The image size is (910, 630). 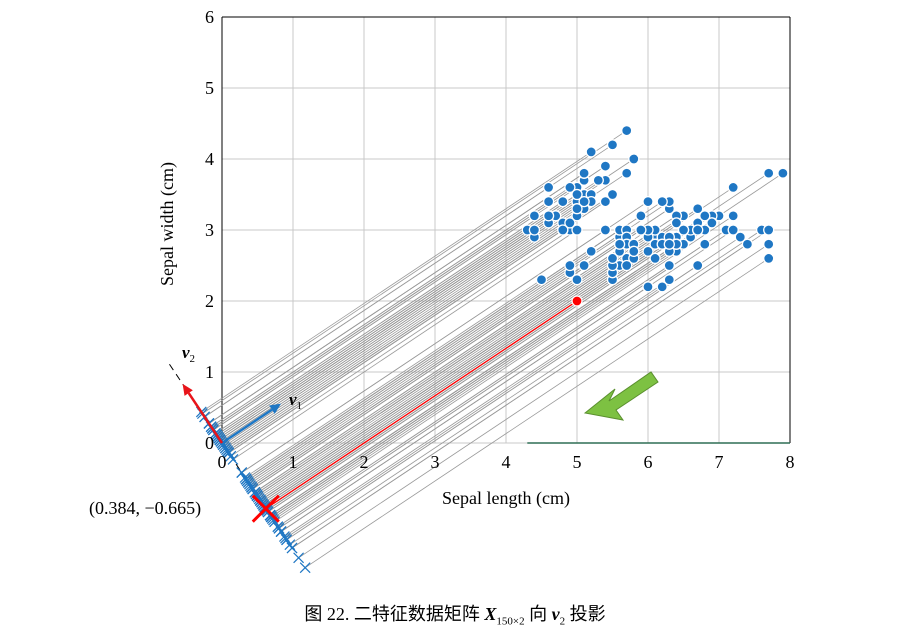 I want to click on y-tick-label: 5, so click(x=209, y=88).